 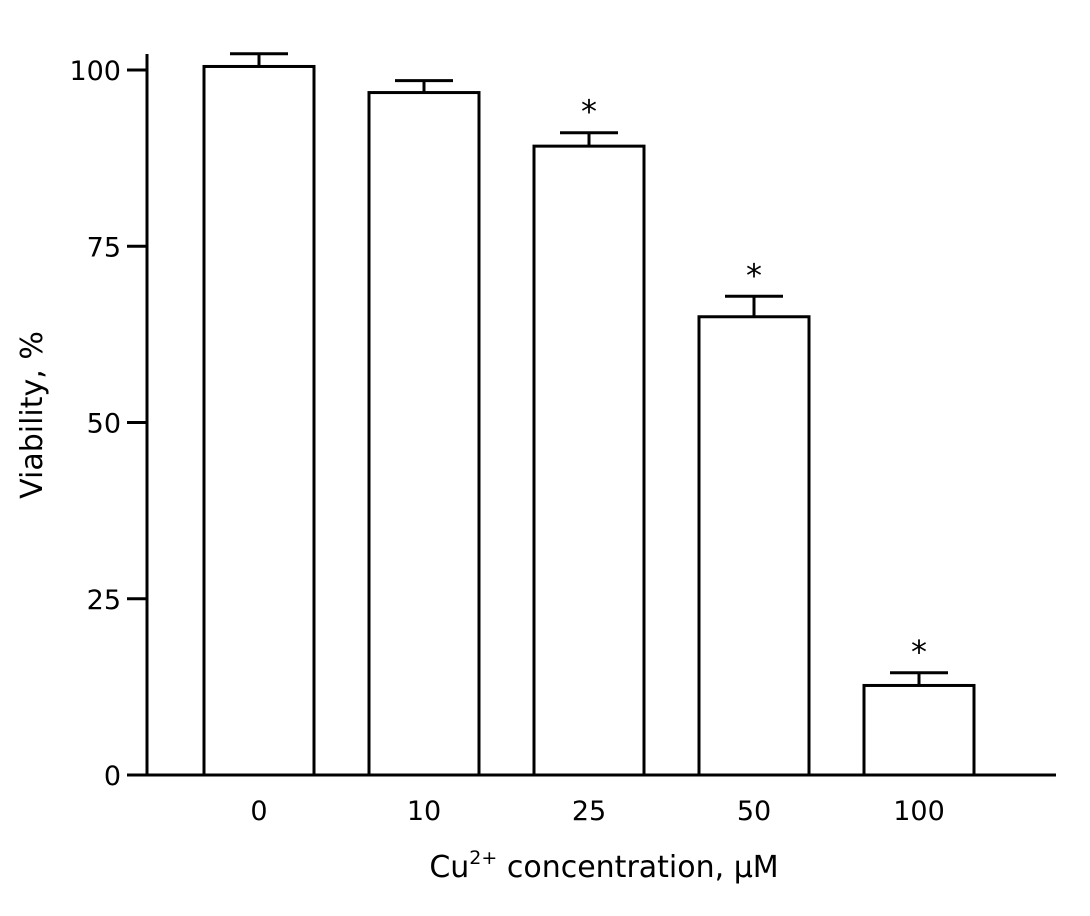 I want to click on y-axis-title: Viability, %, so click(x=32, y=415).